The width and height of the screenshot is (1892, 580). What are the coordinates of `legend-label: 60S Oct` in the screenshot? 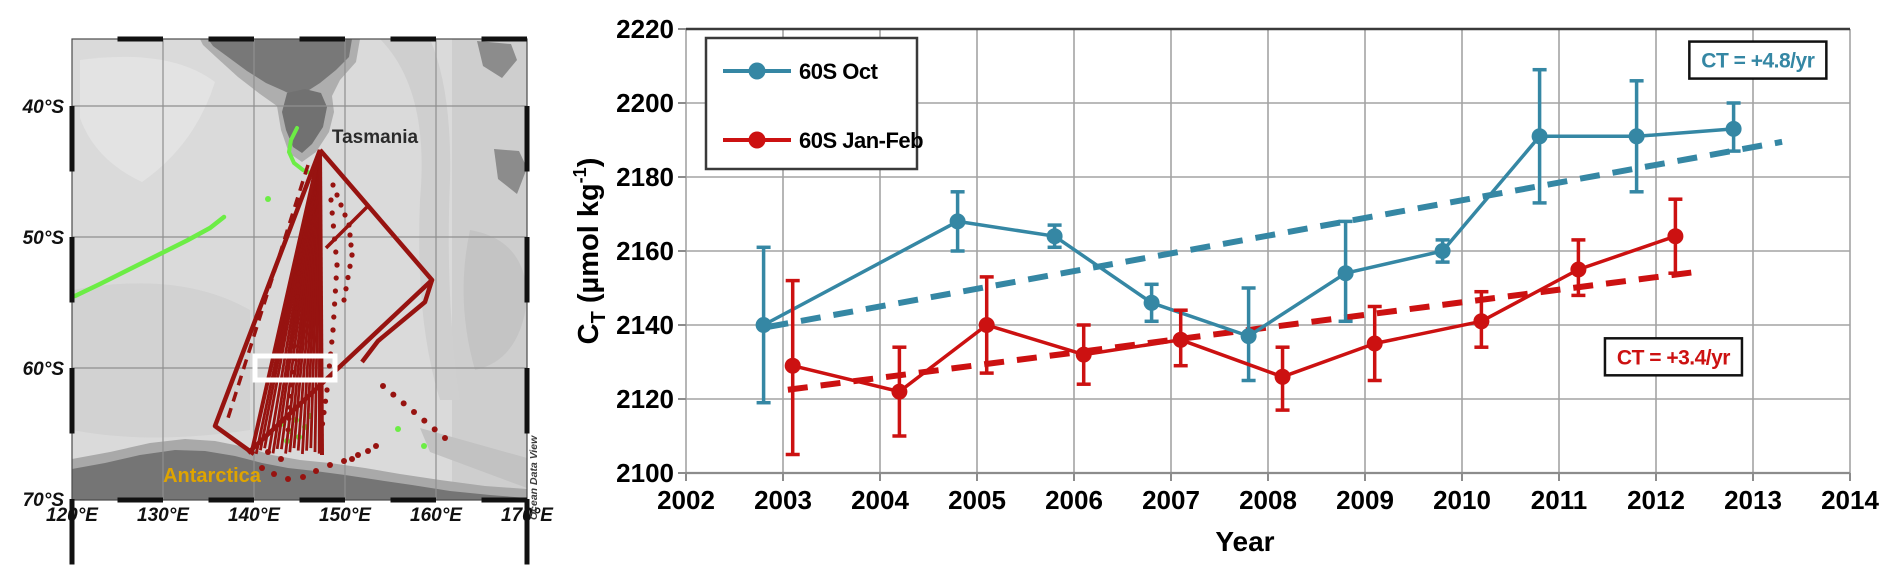 It's located at (839, 71).